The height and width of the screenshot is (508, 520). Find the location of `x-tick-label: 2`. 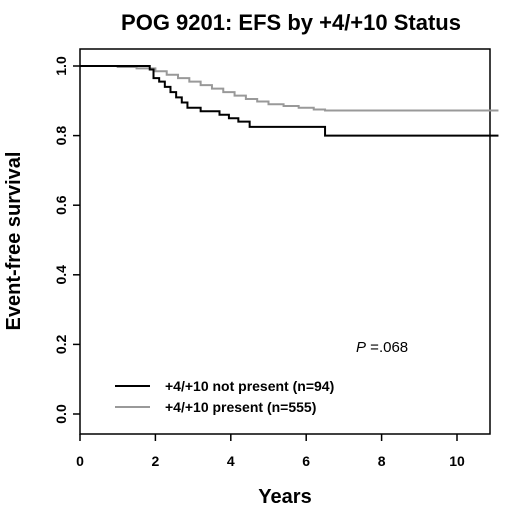

x-tick-label: 2 is located at coordinates (156, 461).